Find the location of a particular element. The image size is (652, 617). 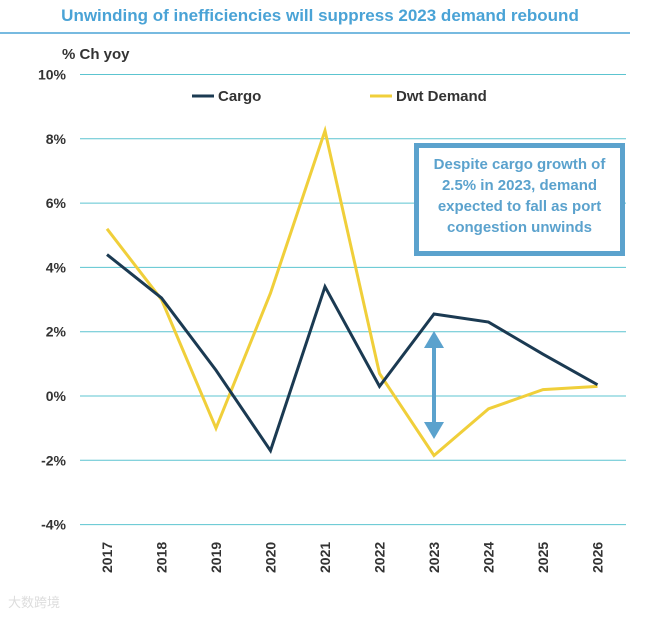

x-tick-label: 2017 is located at coordinates (107, 557).